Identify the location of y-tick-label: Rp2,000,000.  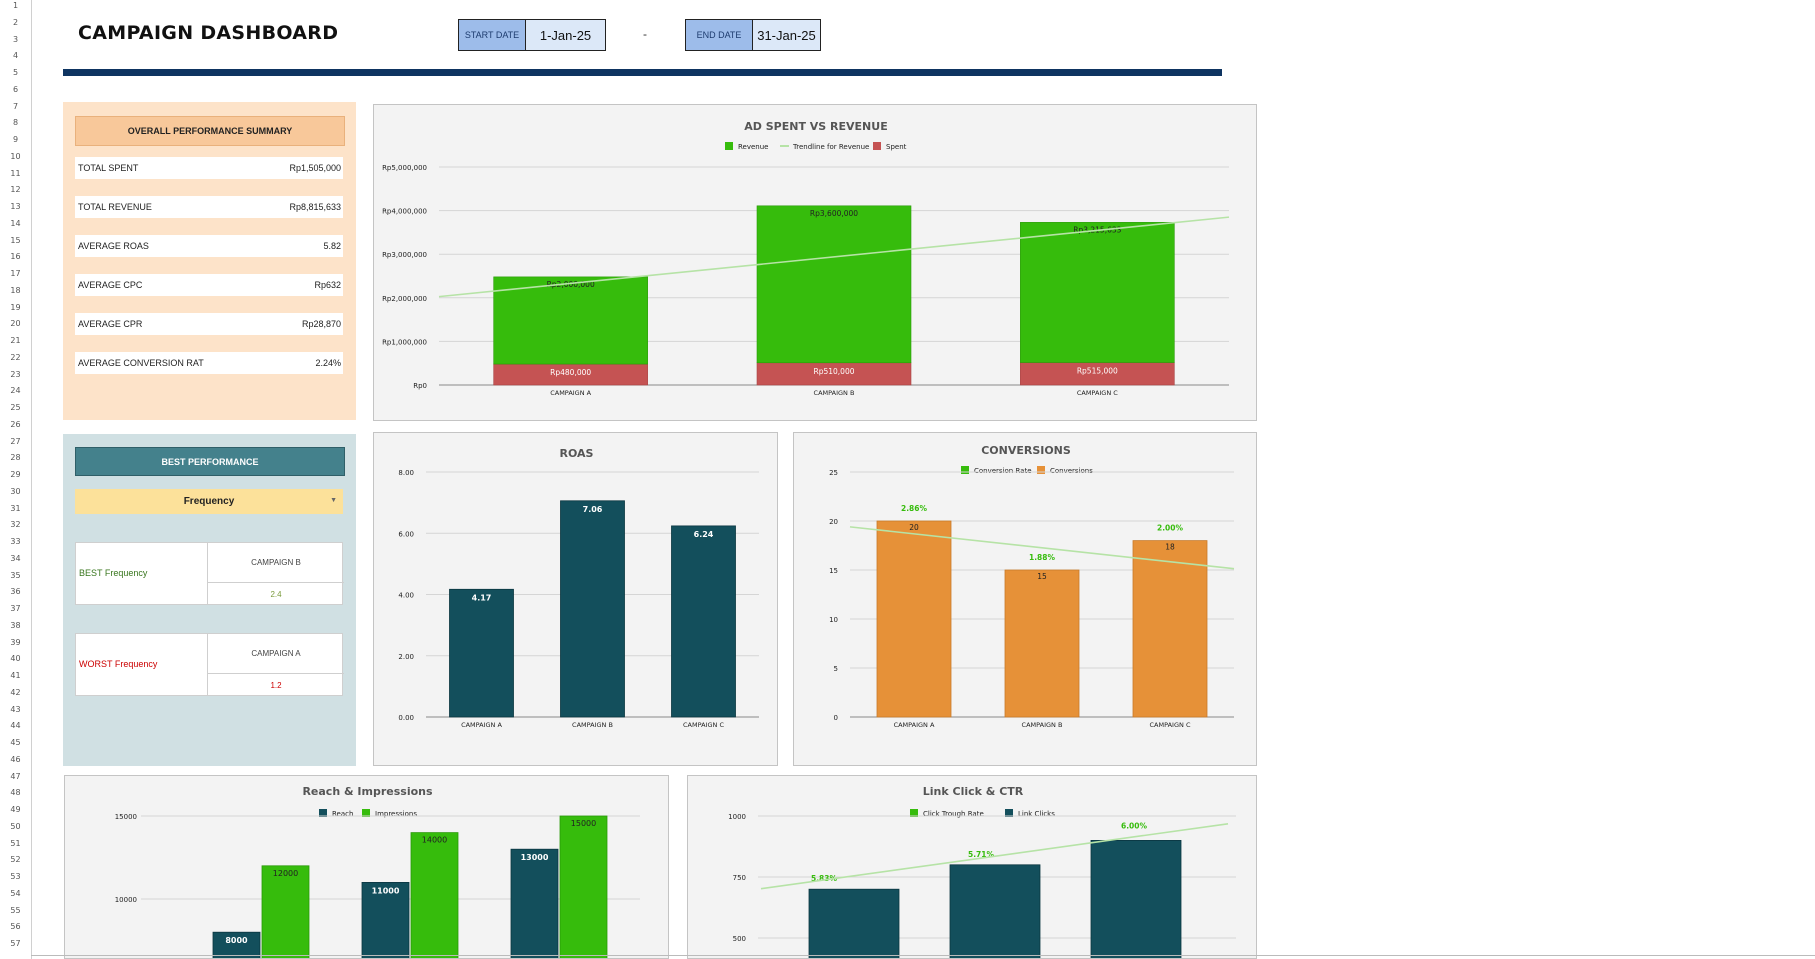
(404, 299).